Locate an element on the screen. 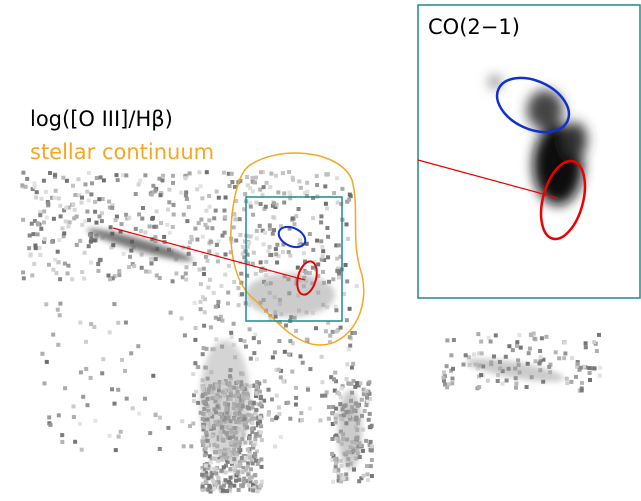  red-aperture is located at coordinates (307, 278).